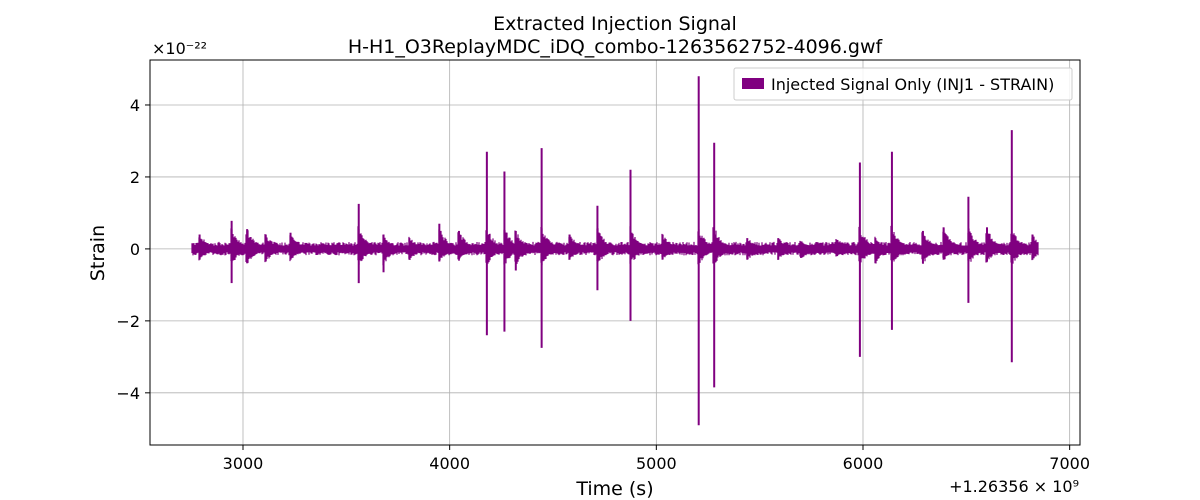 The height and width of the screenshot is (500, 1200). I want to click on x-tick-label: 7000, so click(1069, 463).